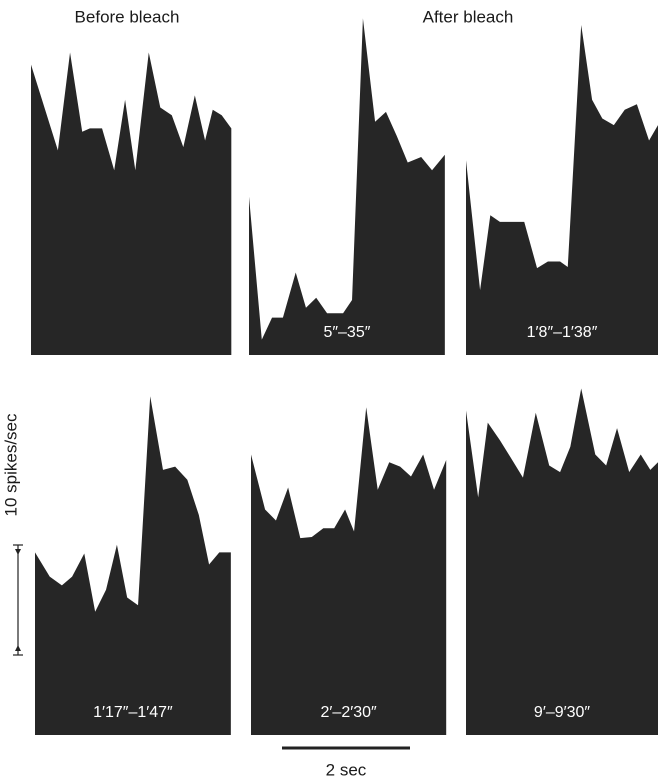 This screenshot has height=782, width=658. I want to click on scale-label-y: 10 spikes/sec, so click(10, 464).